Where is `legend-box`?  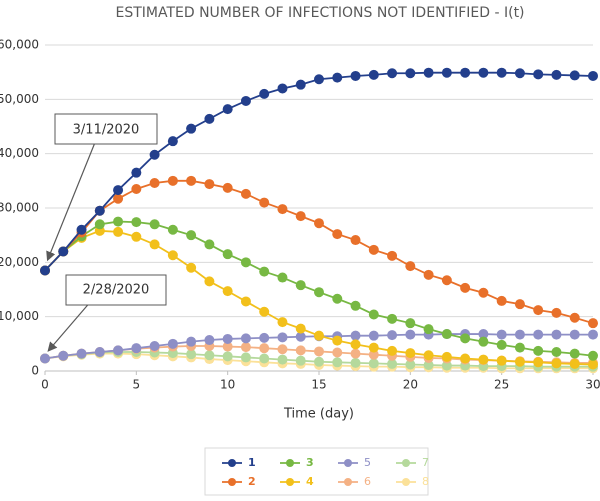
legend-box is located at coordinates (316, 471).